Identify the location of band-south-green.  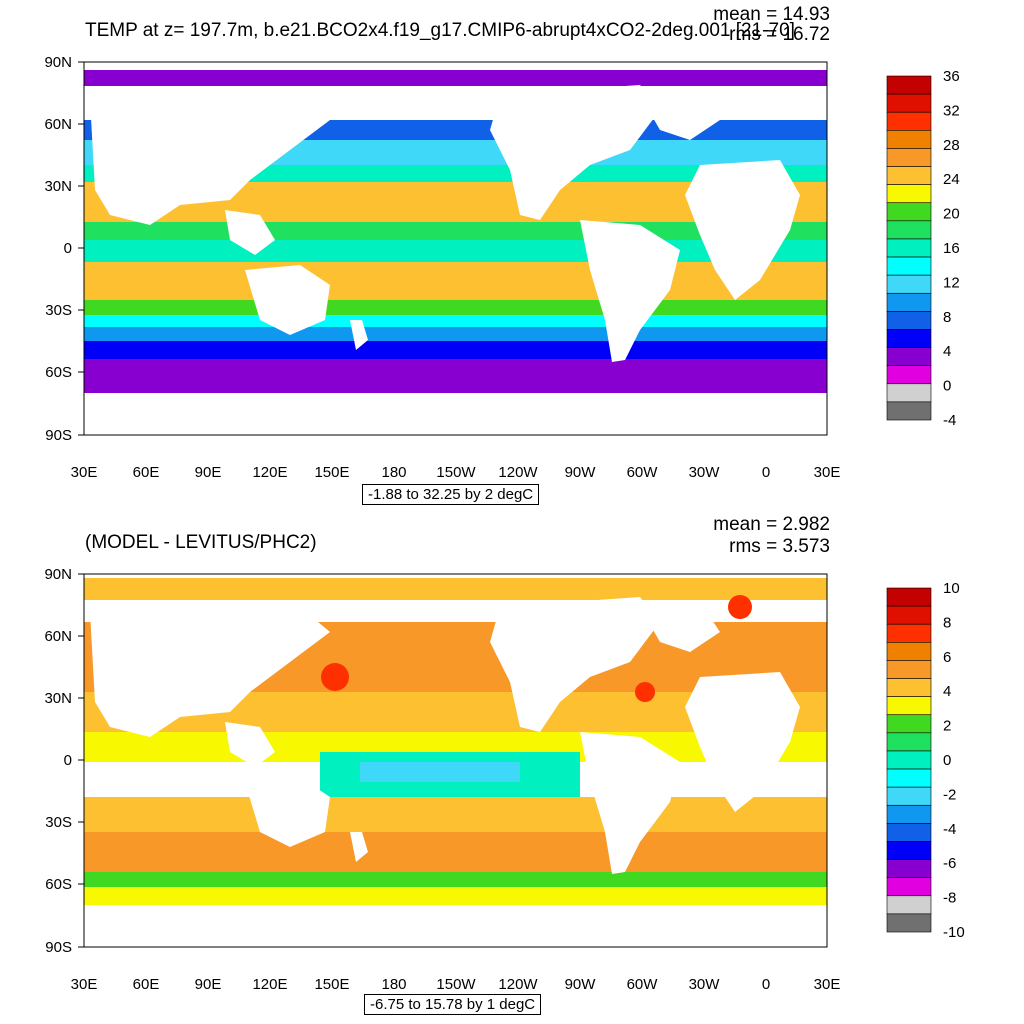
(455, 307).